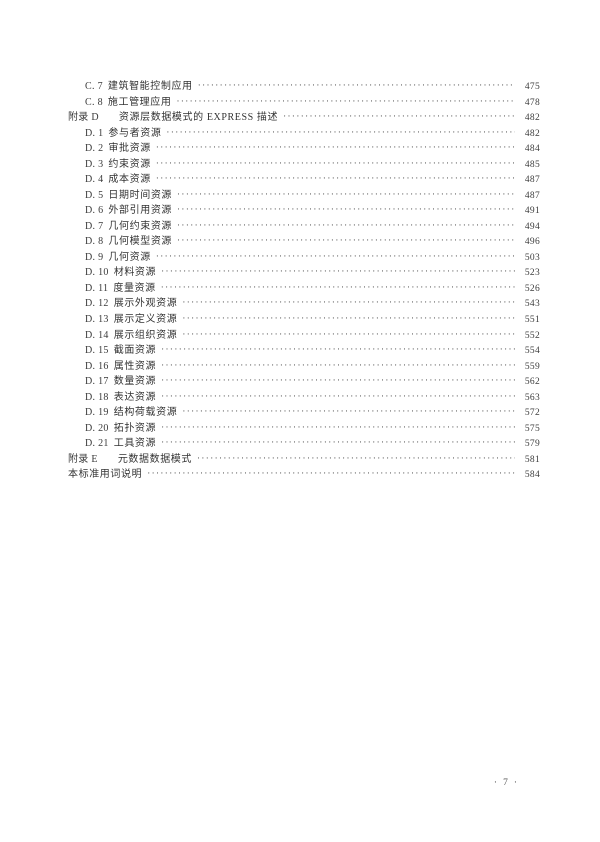 This screenshot has width=600, height=842. What do you see at coordinates (532, 413) in the screenshot?
I see `toc-entry-page-number: 572` at bounding box center [532, 413].